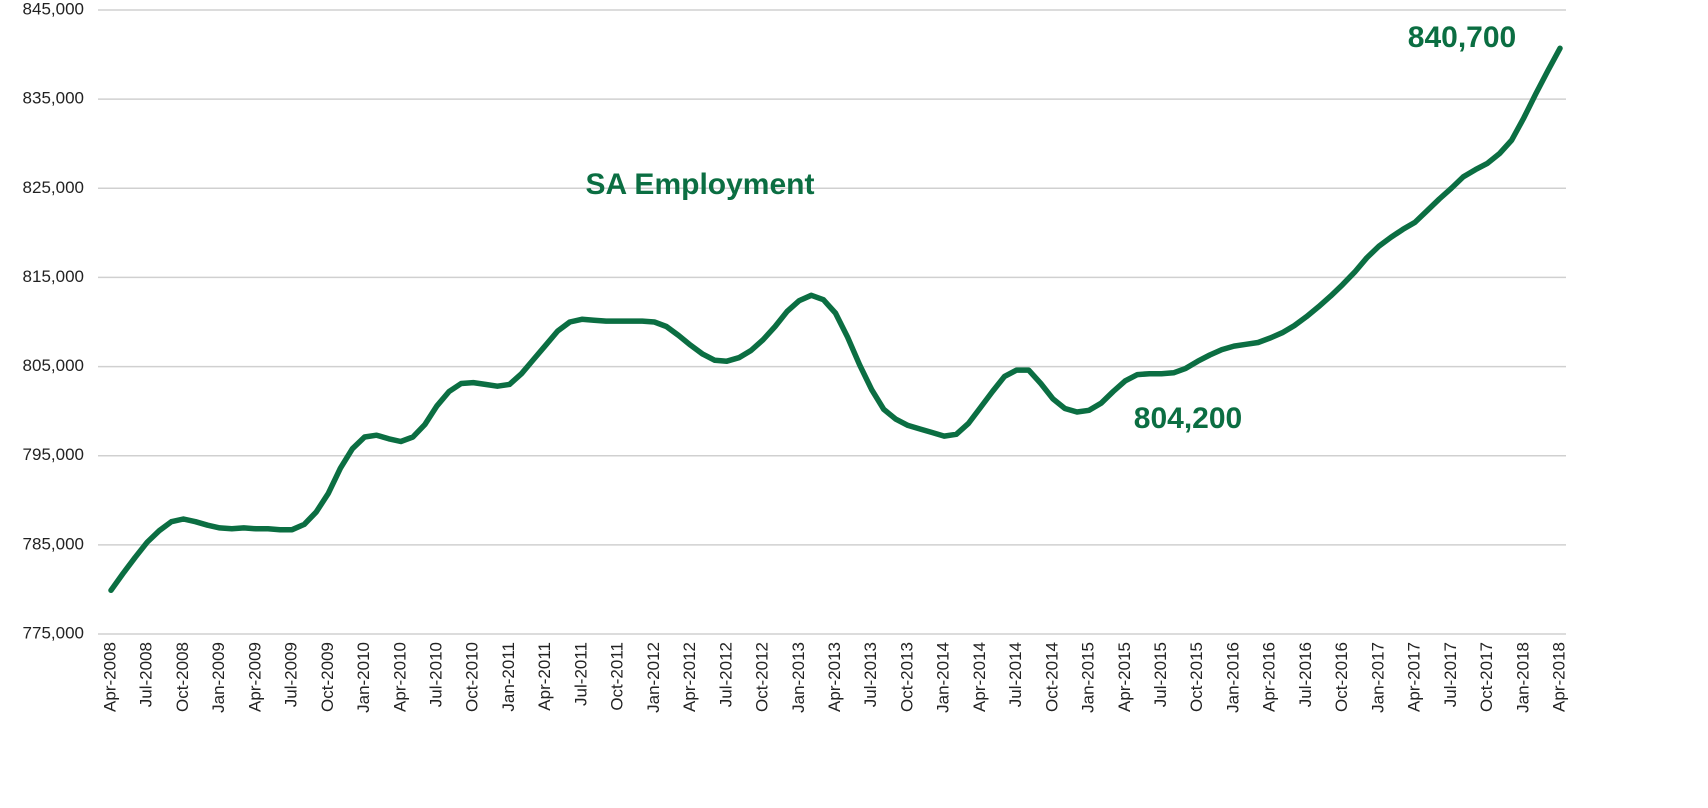 The width and height of the screenshot is (1708, 808). What do you see at coordinates (1377, 677) in the screenshot?
I see `x-tick-label: Jan-2017` at bounding box center [1377, 677].